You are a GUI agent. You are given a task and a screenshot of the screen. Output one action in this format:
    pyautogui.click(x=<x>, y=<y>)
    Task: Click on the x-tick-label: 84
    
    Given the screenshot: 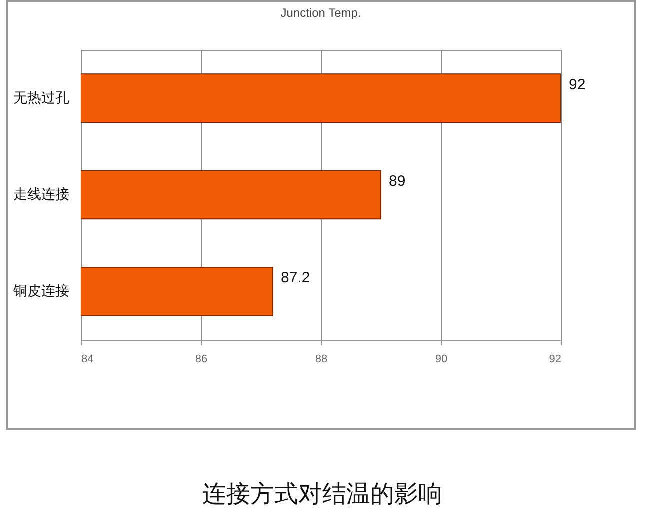 What is the action you would take?
    pyautogui.click(x=88, y=360)
    